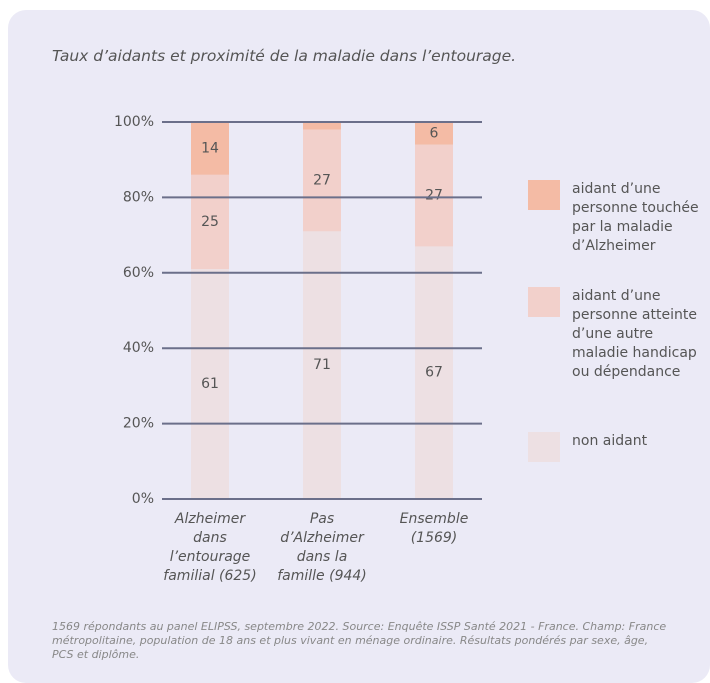  Describe the element at coordinates (610, 441) in the screenshot. I see `legend-label: non aidant` at that location.